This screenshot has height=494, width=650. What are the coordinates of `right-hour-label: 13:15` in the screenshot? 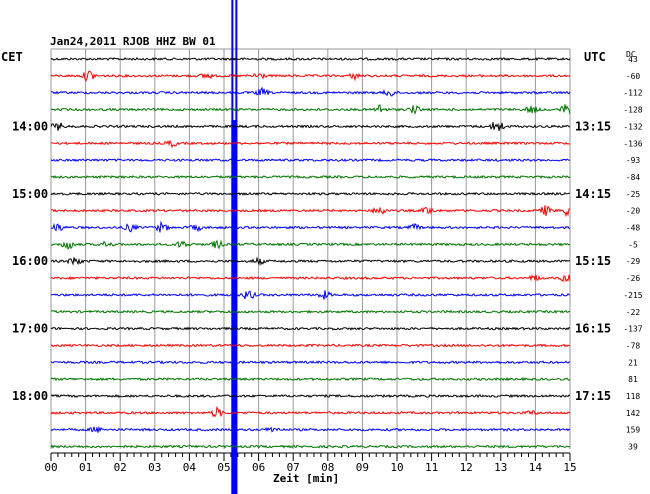 It's located at (593, 126).